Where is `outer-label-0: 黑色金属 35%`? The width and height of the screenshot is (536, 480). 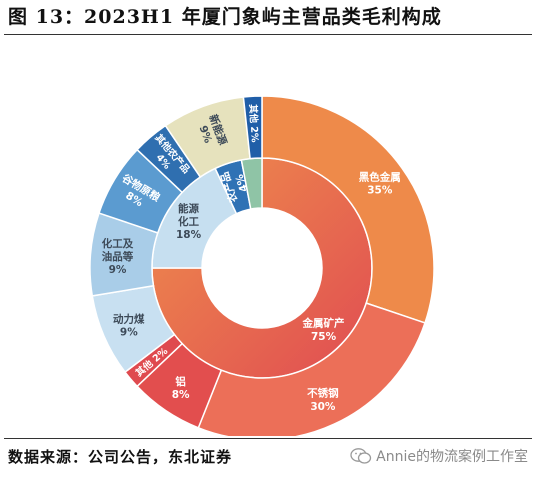 outer-label-0: 黑色金属 35% is located at coordinates (380, 184).